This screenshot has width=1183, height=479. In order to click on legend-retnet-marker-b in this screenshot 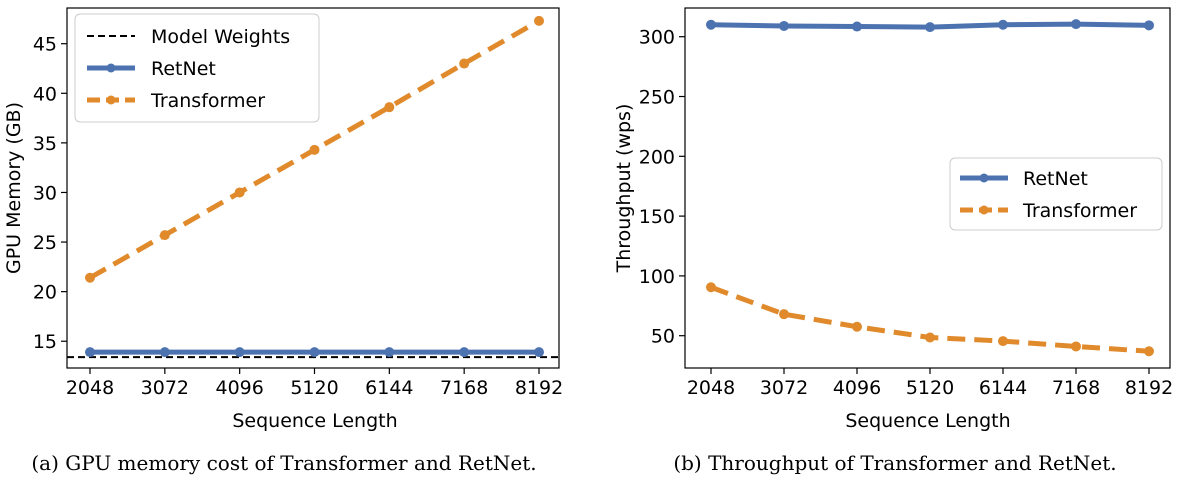, I will do `click(984, 178)`.